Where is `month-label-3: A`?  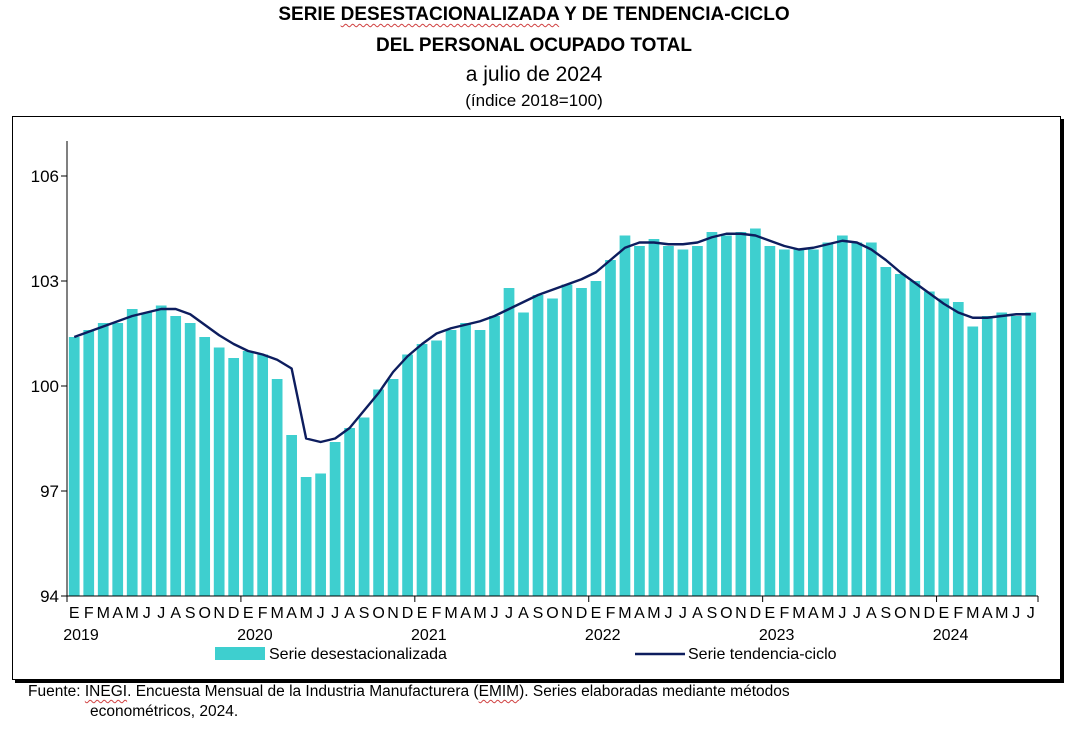 month-label-3: A is located at coordinates (117, 613).